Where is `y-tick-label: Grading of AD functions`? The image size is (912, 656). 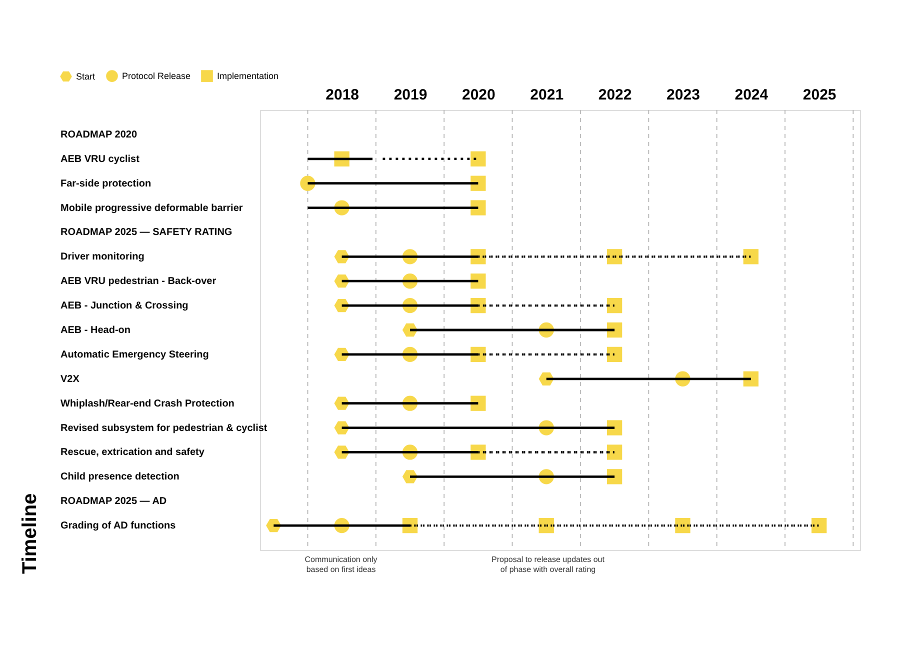
y-tick-label: Grading of AD functions is located at coordinates (118, 526).